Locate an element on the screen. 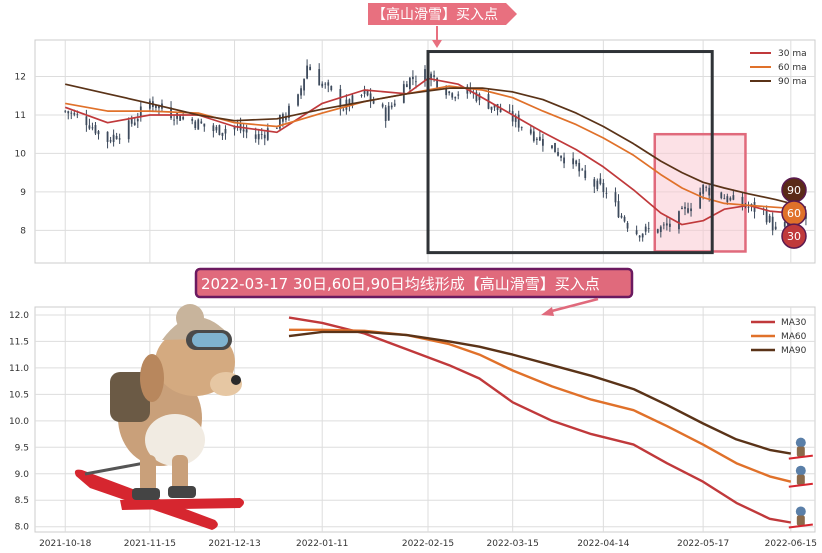  ma-badge-label: 90 is located at coordinates (794, 190).